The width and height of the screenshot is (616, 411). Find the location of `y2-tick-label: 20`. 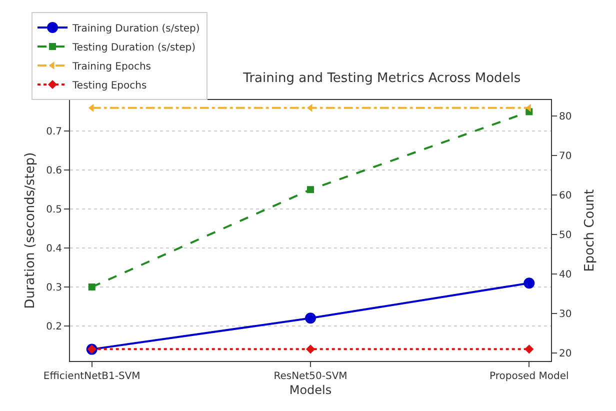

y2-tick-label: 20 is located at coordinates (565, 354).